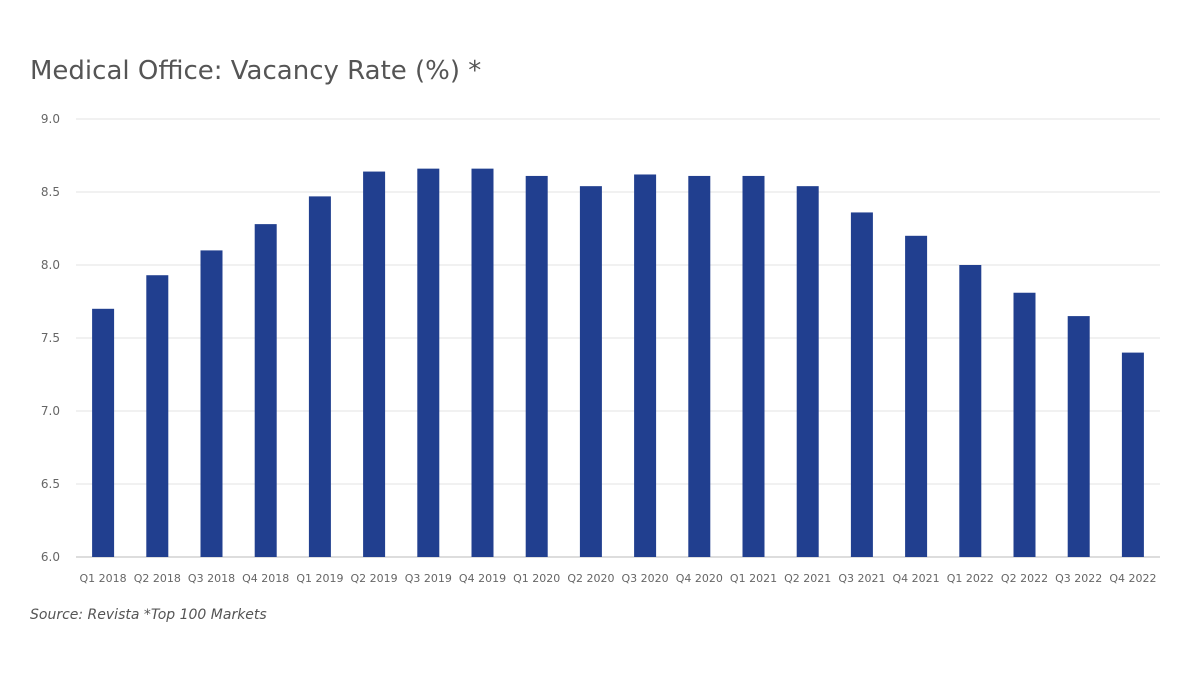 The image size is (1200, 675). What do you see at coordinates (50, 265) in the screenshot?
I see `y-tick-label: 8.0` at bounding box center [50, 265].